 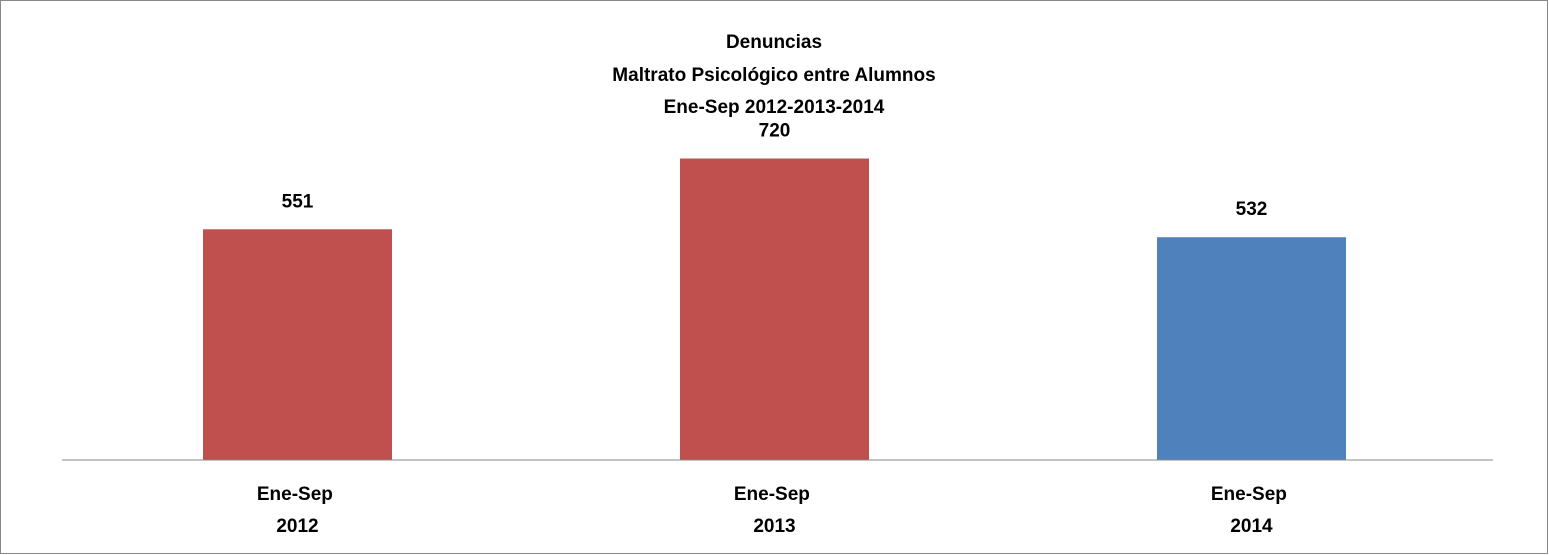 What do you see at coordinates (774, 42) in the screenshot?
I see `chart-title: Denuncias` at bounding box center [774, 42].